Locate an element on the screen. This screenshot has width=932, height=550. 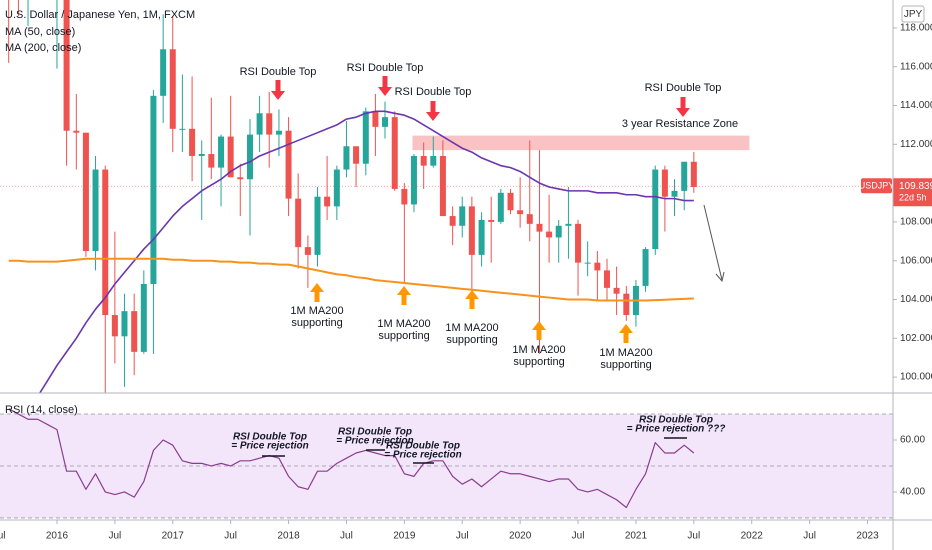
y-tick-label: 106.000 is located at coordinates (916, 260).